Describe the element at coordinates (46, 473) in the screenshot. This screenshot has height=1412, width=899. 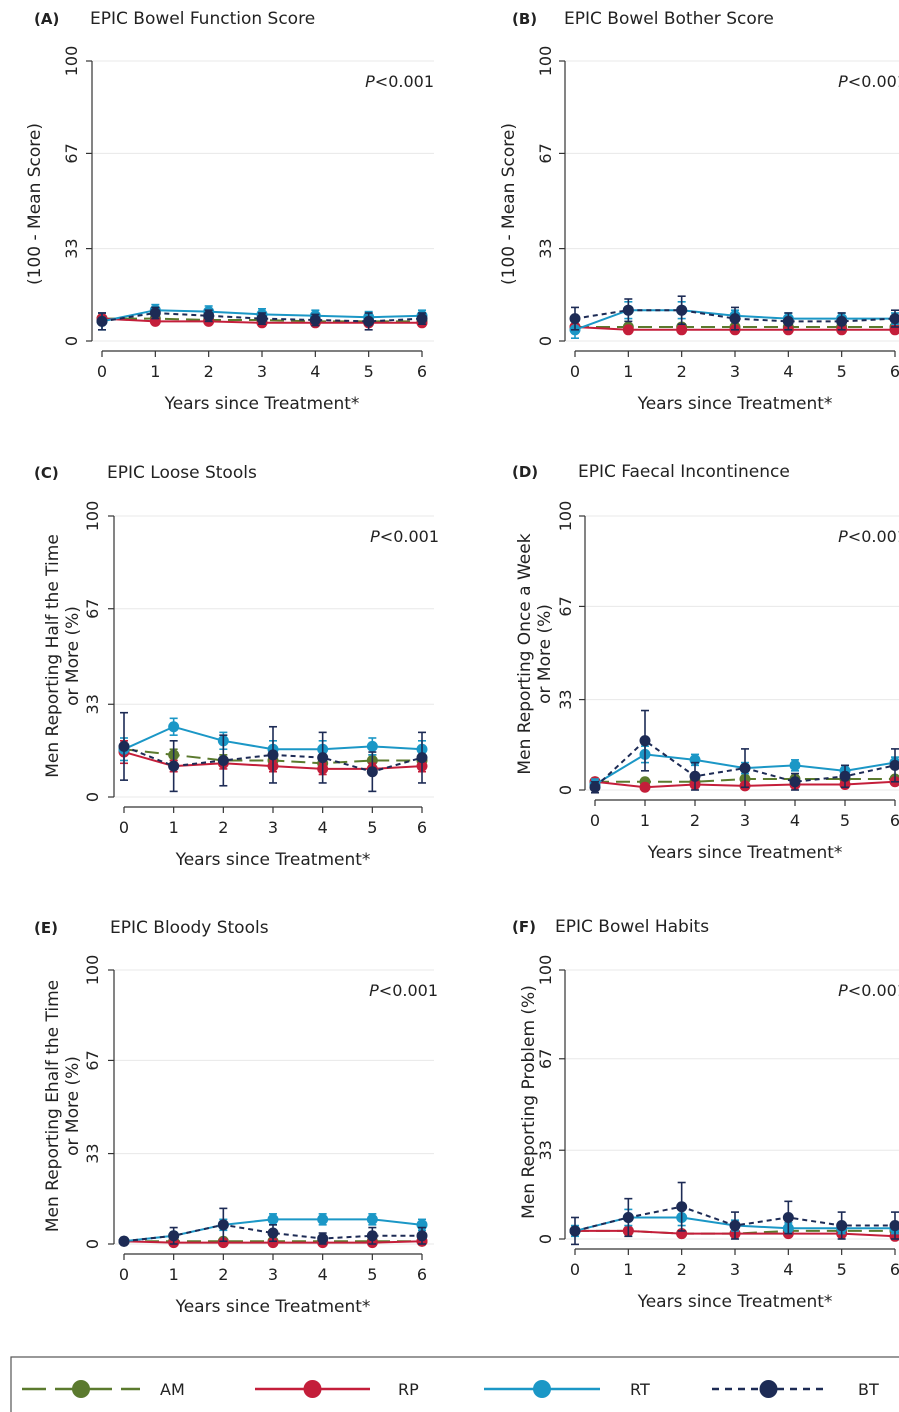
I see `panel-letter: (C)` at that location.